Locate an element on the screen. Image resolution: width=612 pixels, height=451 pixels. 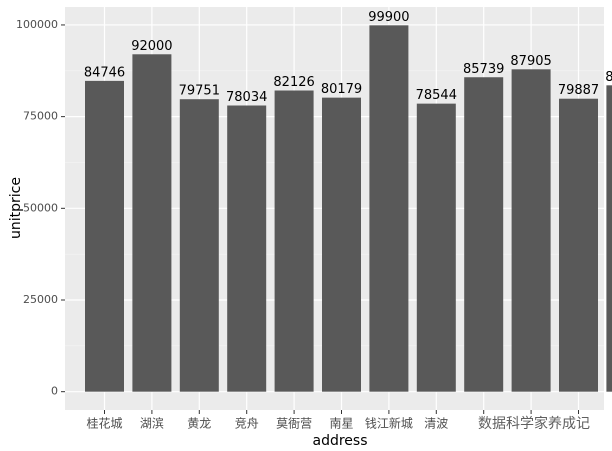
data-label: 84746 is located at coordinates (104, 72).